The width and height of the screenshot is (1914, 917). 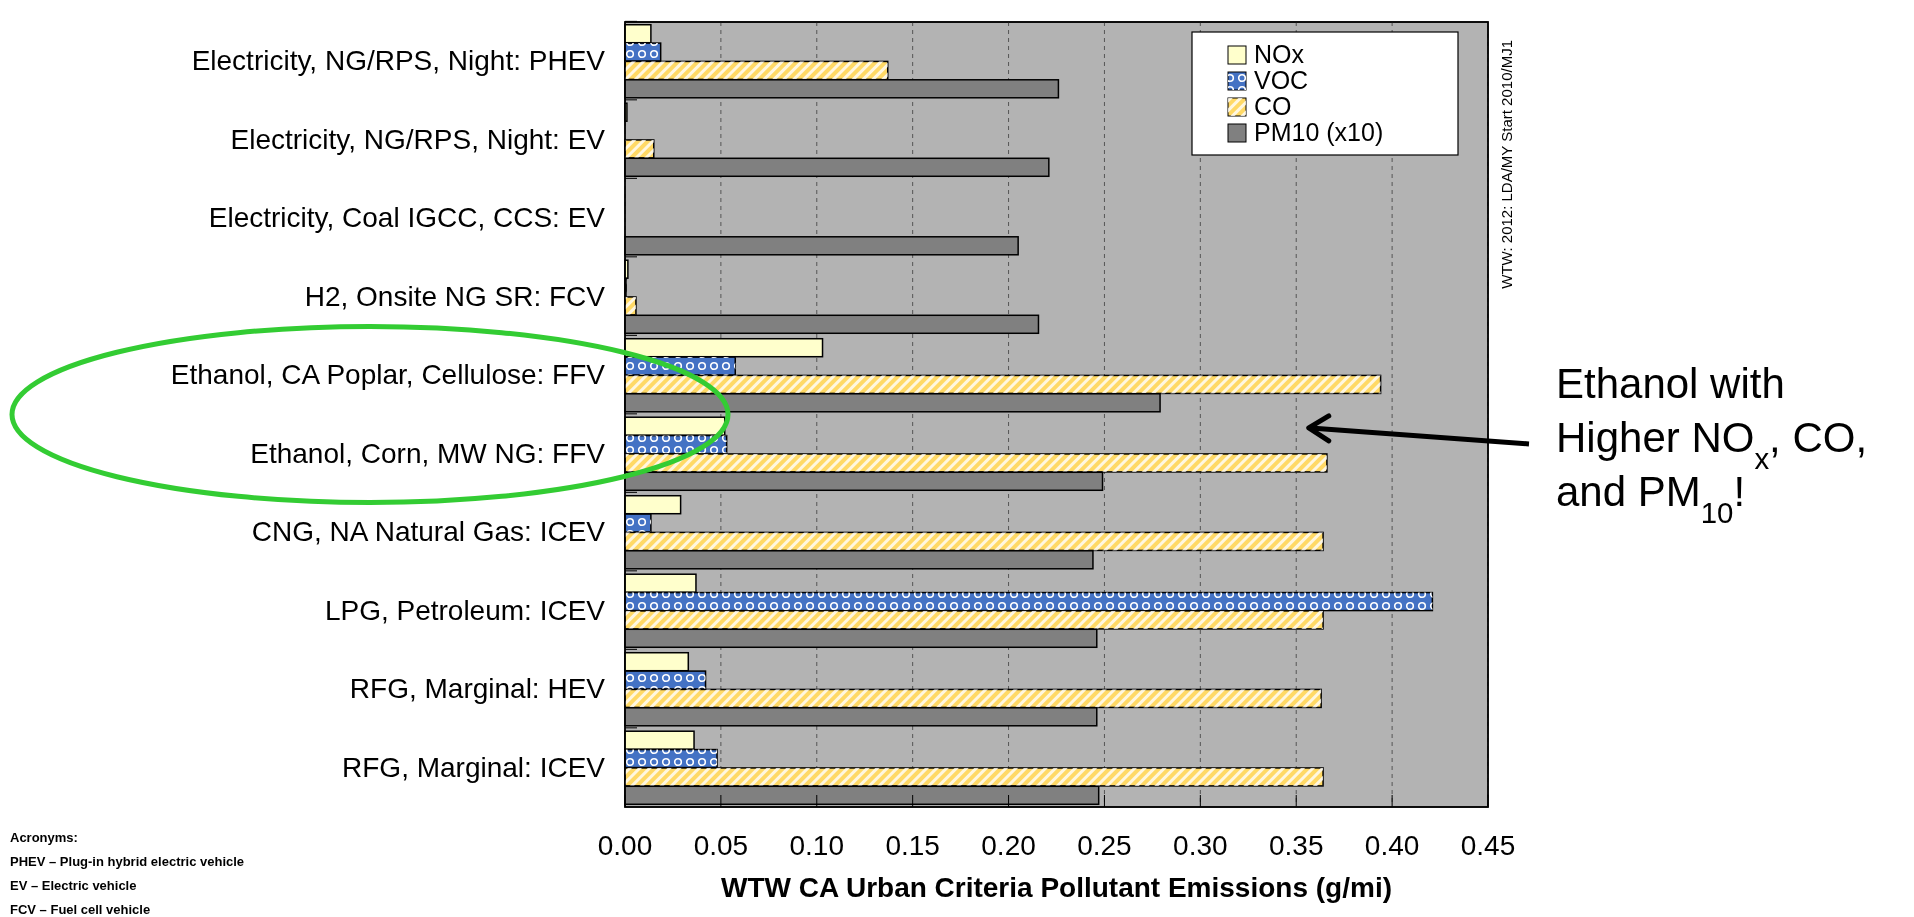 I want to click on x-tick-label: 0.00, so click(x=625, y=845).